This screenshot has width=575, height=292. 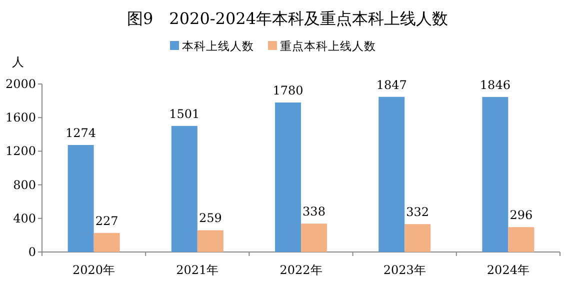 What do you see at coordinates (94, 270) in the screenshot?
I see `x-tick-label: 2020年` at bounding box center [94, 270].